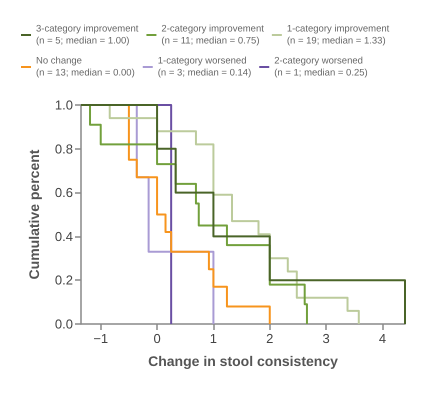  Describe the element at coordinates (214, 338) in the screenshot. I see `x-tick-label: 1` at that location.